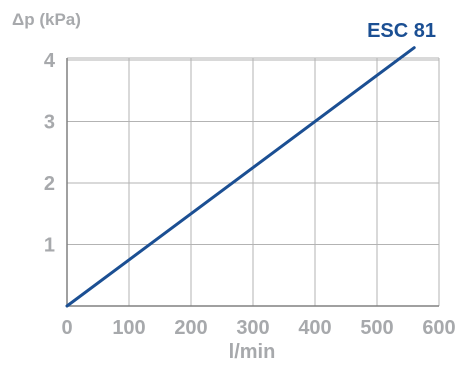 Image resolution: width=468 pixels, height=365 pixels. I want to click on y-tick-label: 2, so click(49, 184).